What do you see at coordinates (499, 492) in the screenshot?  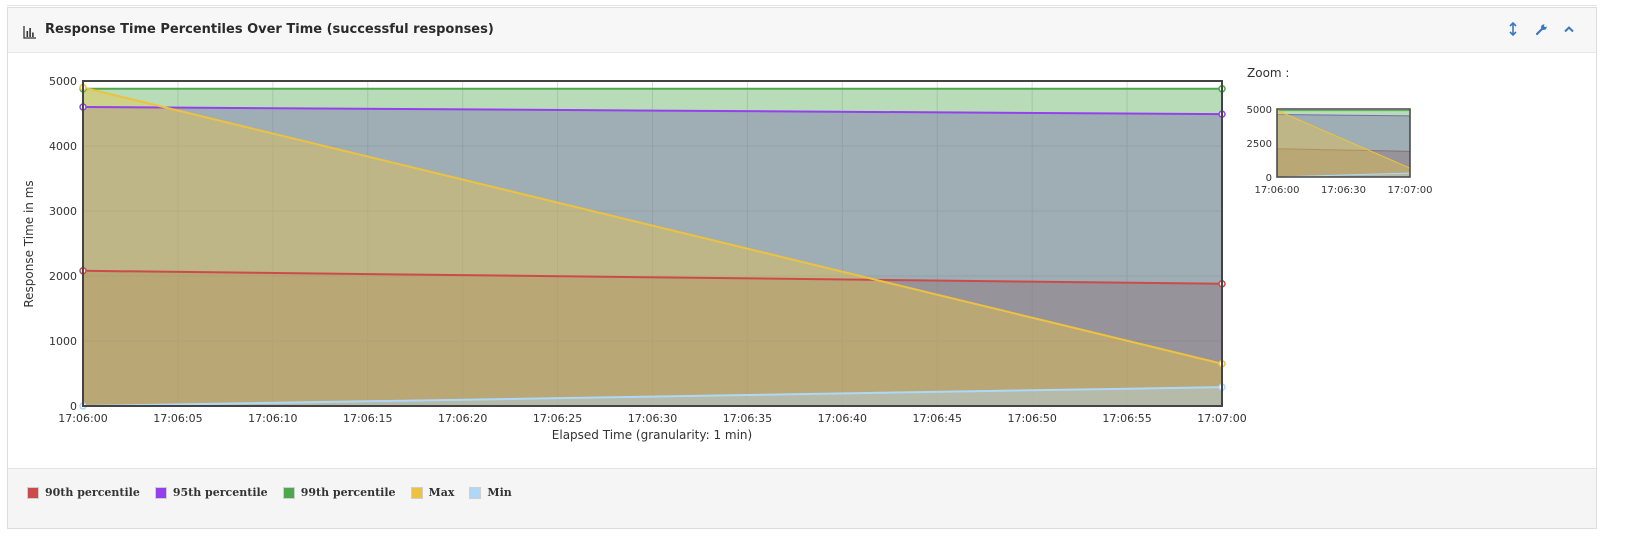 I see `legend-label: Min` at bounding box center [499, 492].